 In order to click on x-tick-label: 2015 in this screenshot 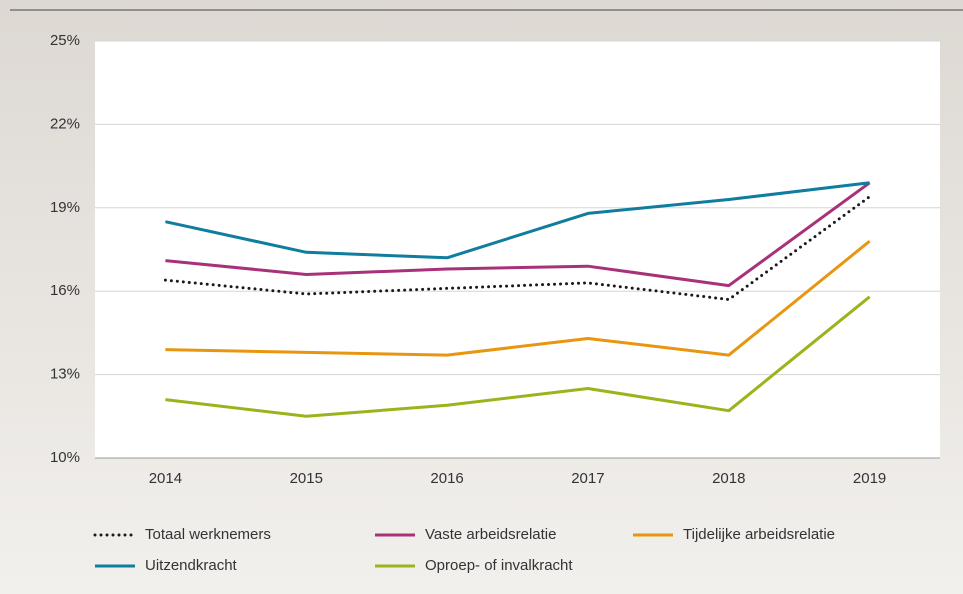, I will do `click(306, 478)`.